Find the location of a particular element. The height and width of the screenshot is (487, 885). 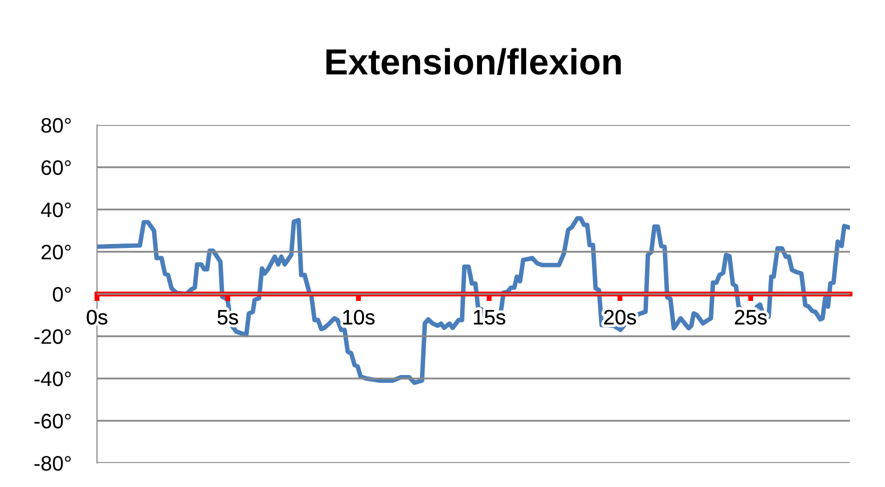

x-tick-label: 10s is located at coordinates (358, 317).